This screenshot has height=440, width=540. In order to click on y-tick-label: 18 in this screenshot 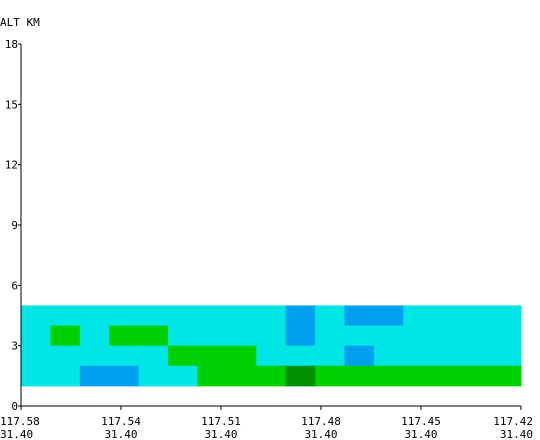, I will do `click(11, 44)`.